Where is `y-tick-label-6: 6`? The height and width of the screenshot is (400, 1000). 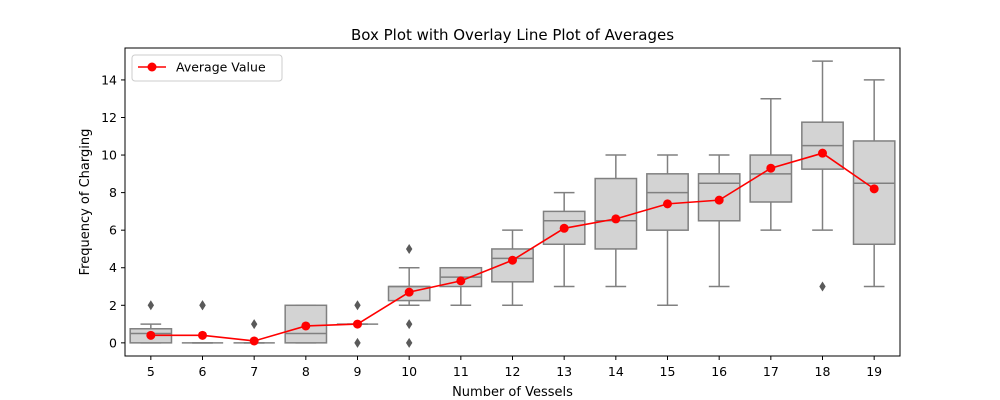 y-tick-label-6: 6 is located at coordinates (113, 230).